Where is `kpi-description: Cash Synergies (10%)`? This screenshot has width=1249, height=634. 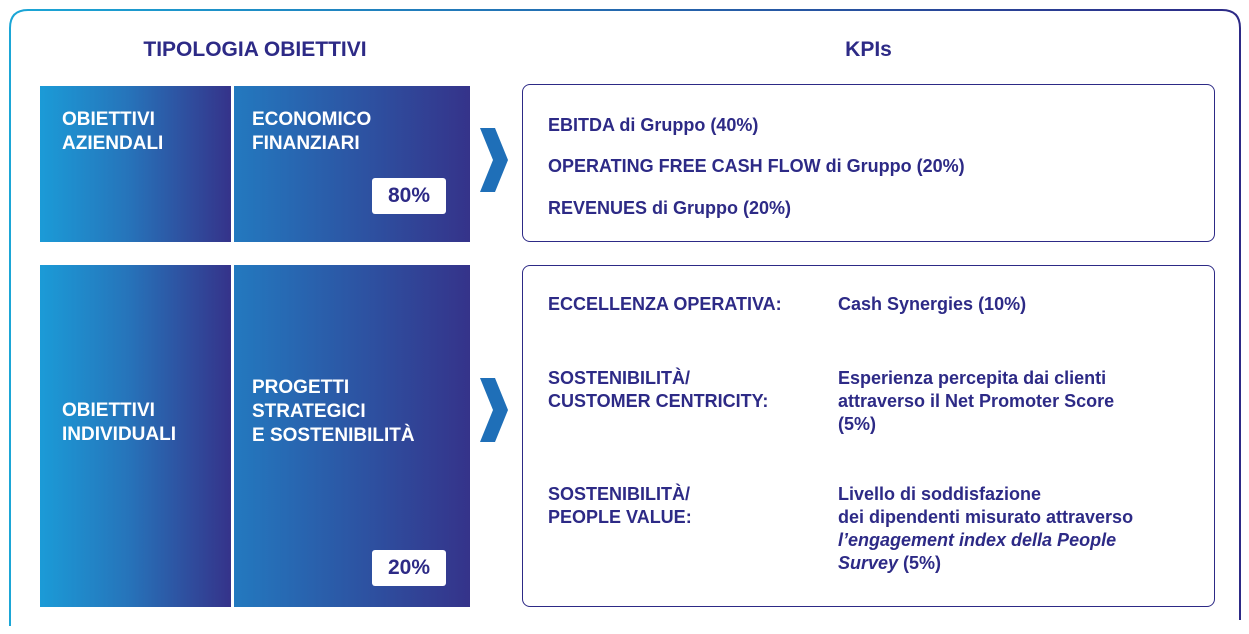
kpi-description: Cash Synergies (10%) is located at coordinates (932, 304).